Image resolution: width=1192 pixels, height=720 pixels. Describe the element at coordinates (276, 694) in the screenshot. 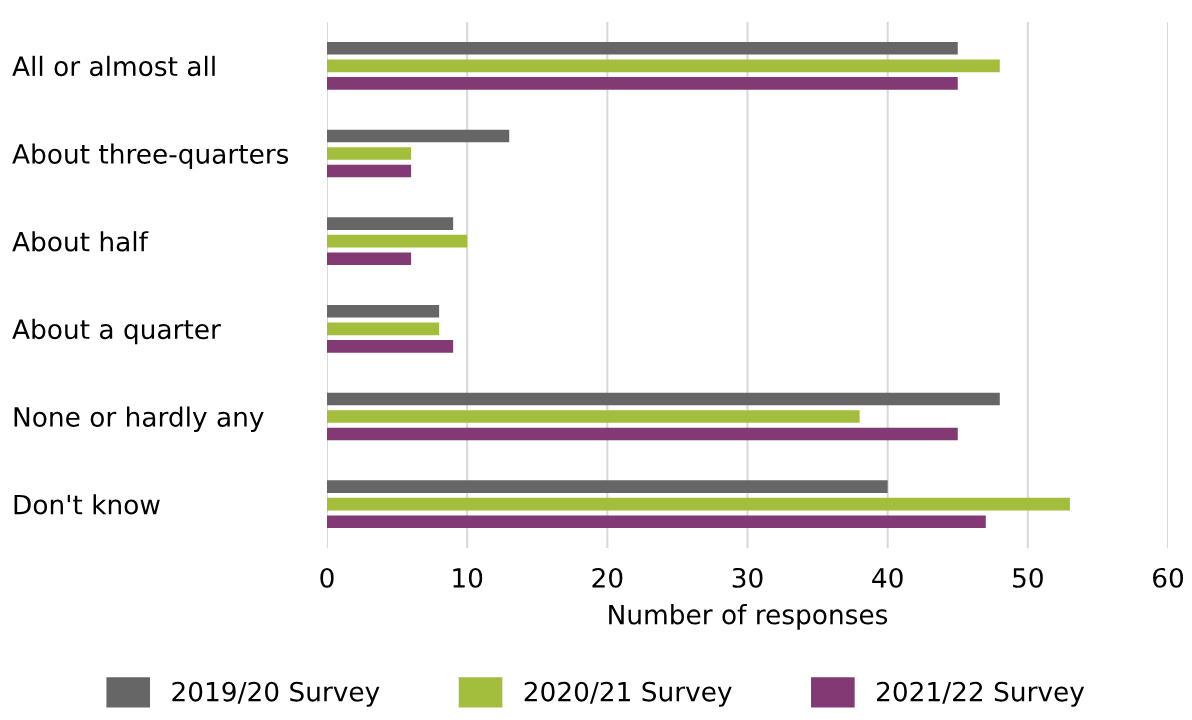

I see `legend-label: 2019/20 Survey` at that location.